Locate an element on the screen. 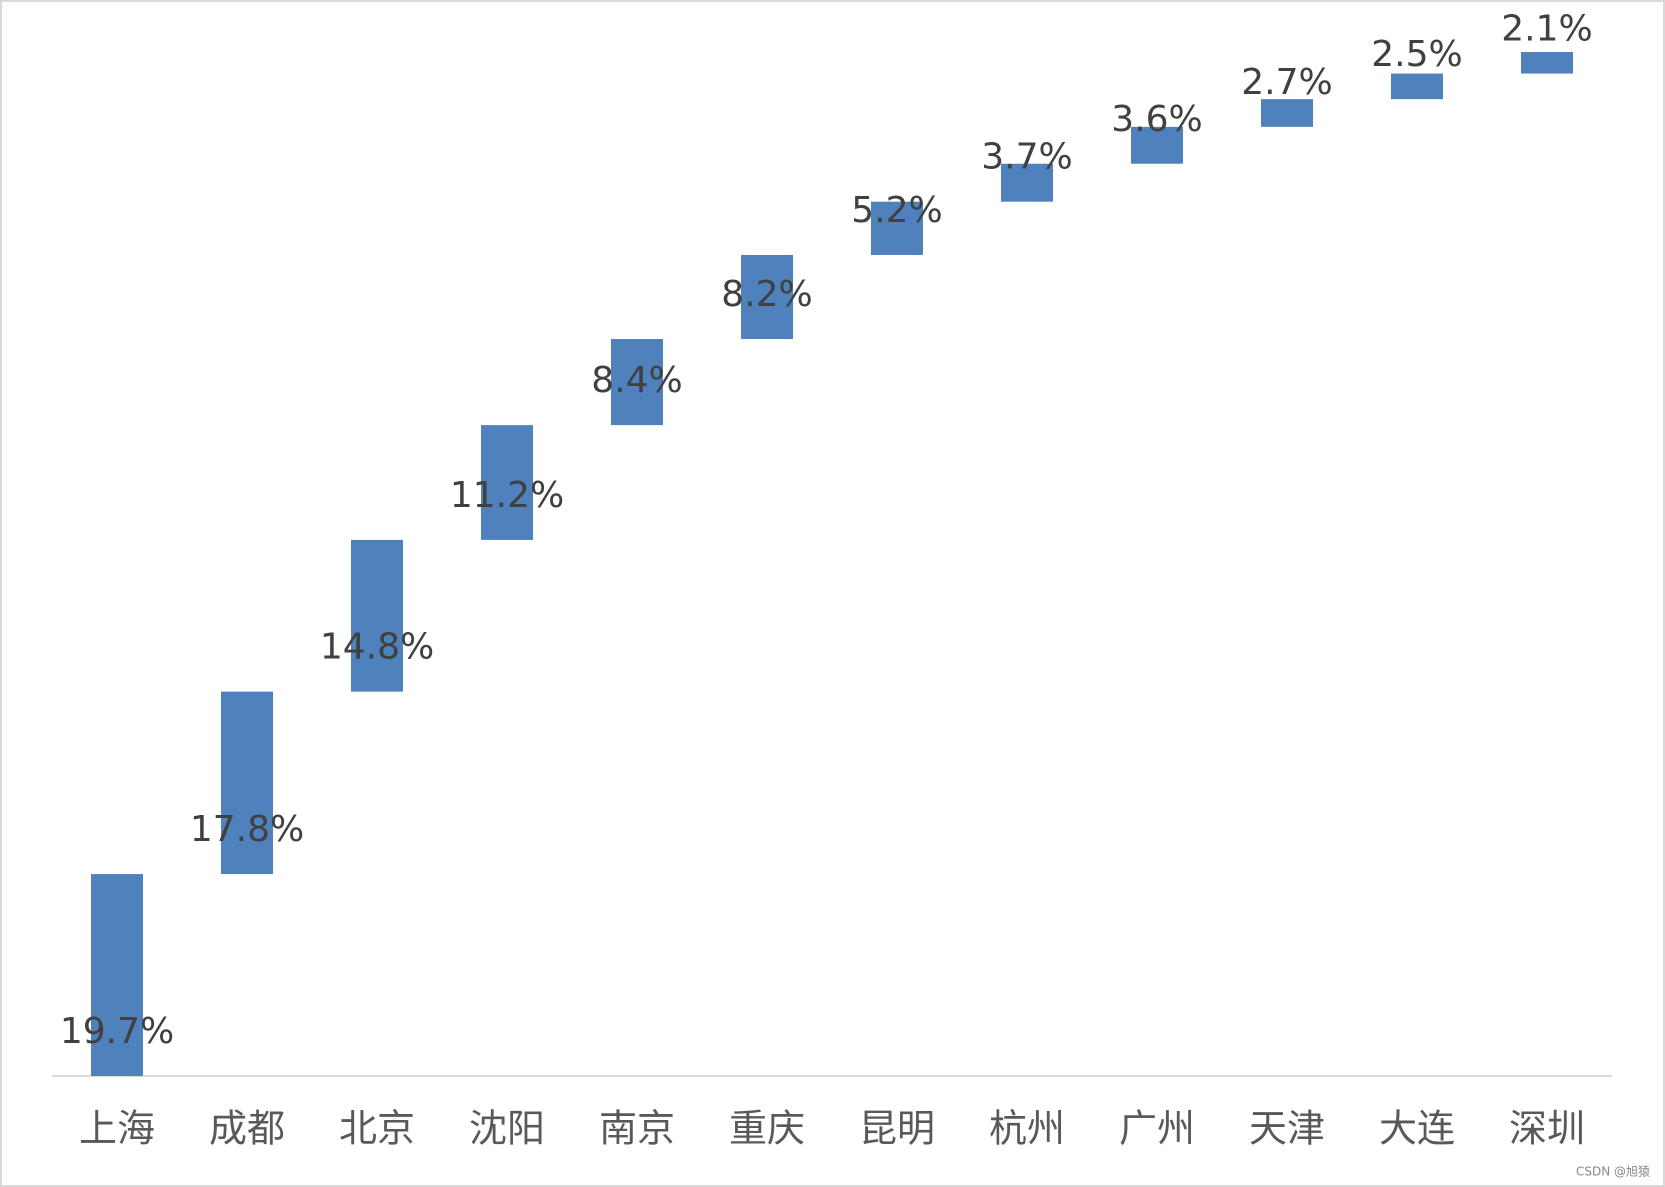 Image resolution: width=1665 pixels, height=1187 pixels. value-label: 2.7% is located at coordinates (1286, 82).